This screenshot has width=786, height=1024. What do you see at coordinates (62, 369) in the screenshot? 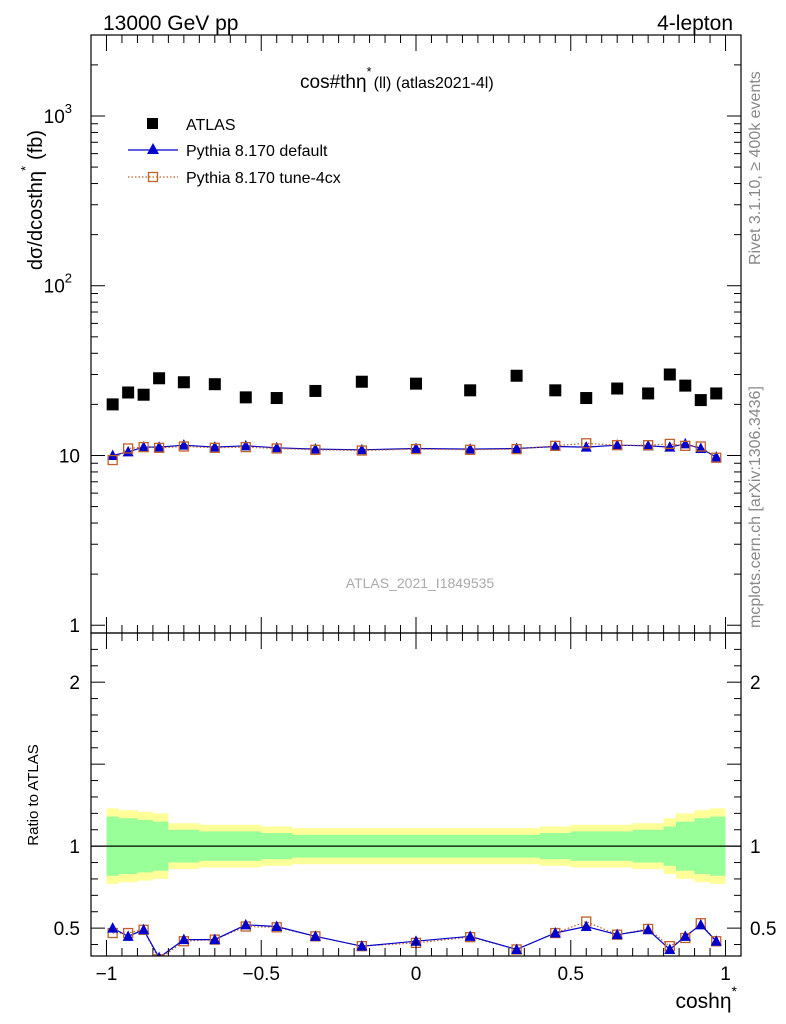
I see `main-y-tick-labels: 1 10 10² 10³` at bounding box center [62, 369].